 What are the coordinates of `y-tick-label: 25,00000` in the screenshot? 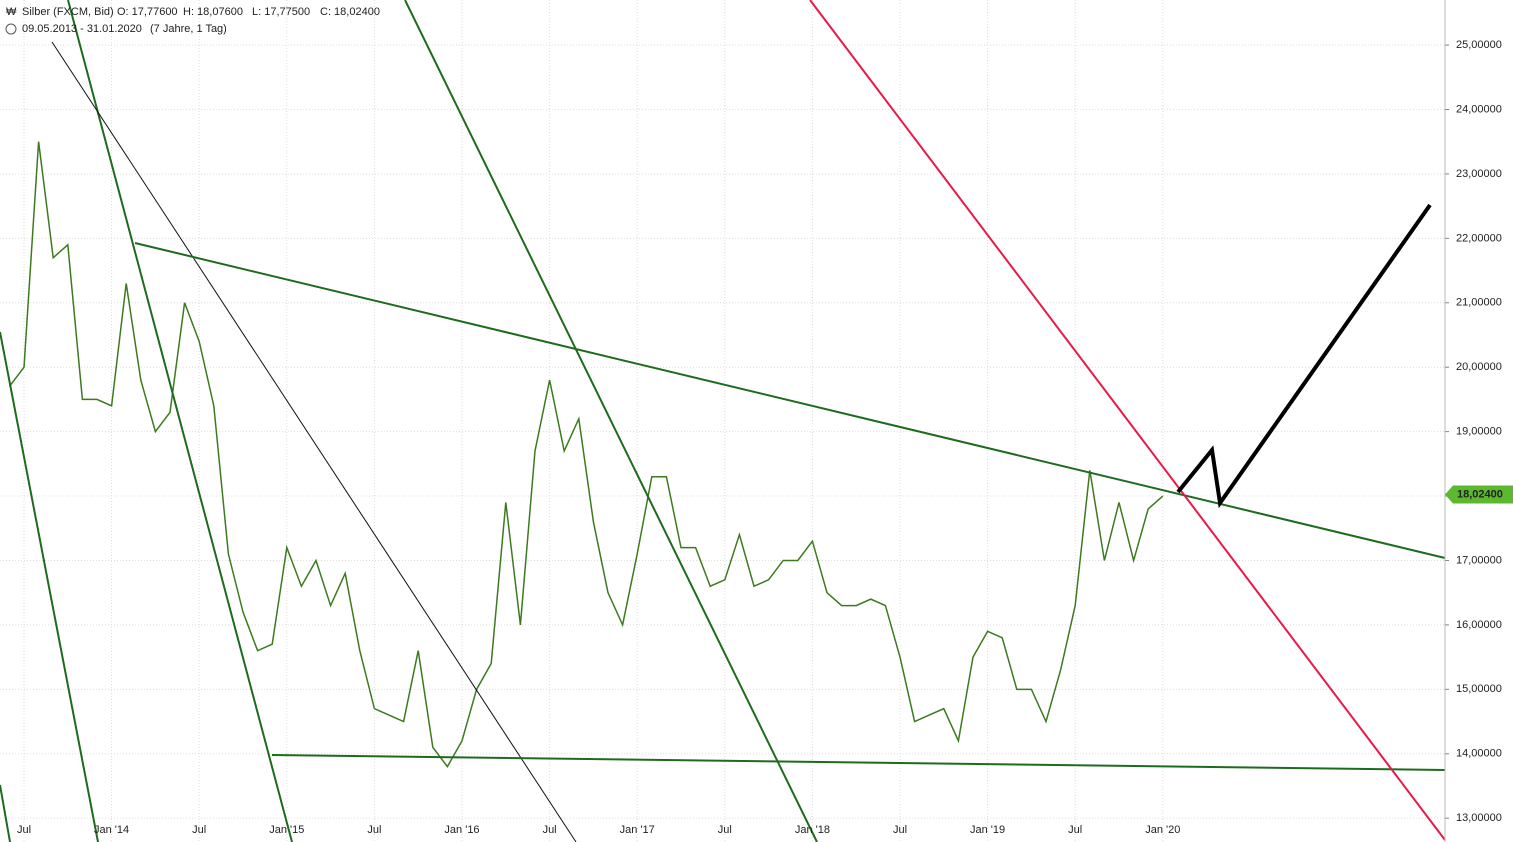 It's located at (1479, 45).